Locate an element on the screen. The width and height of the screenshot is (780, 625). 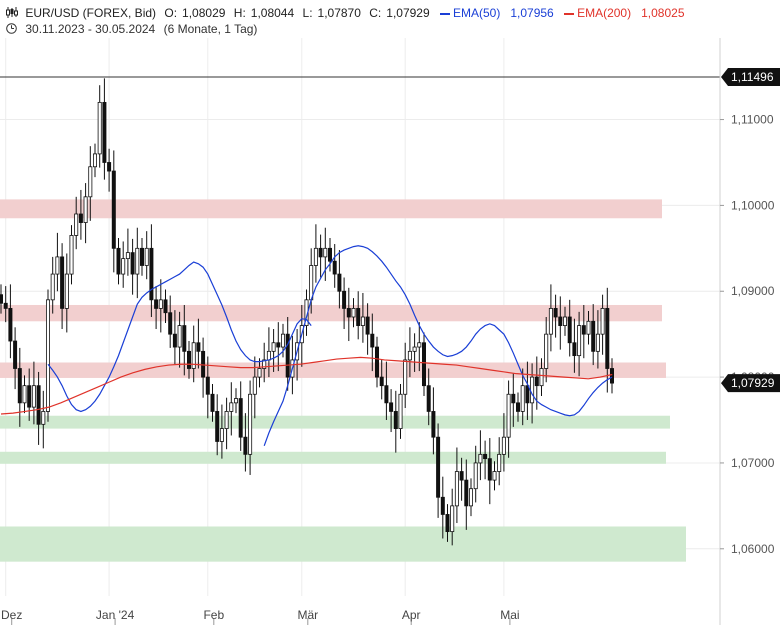
x-tick-label: Feb is located at coordinates (213, 615).